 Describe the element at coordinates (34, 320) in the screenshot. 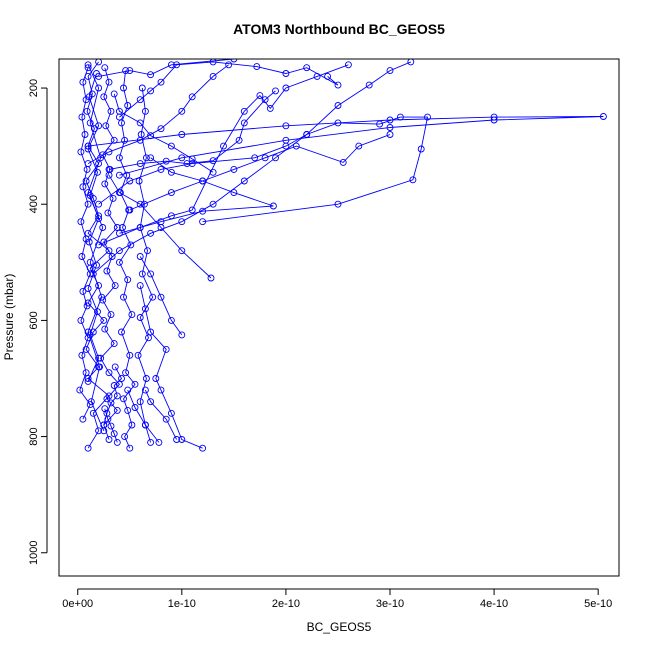

I see `y-tick-label: 600` at that location.